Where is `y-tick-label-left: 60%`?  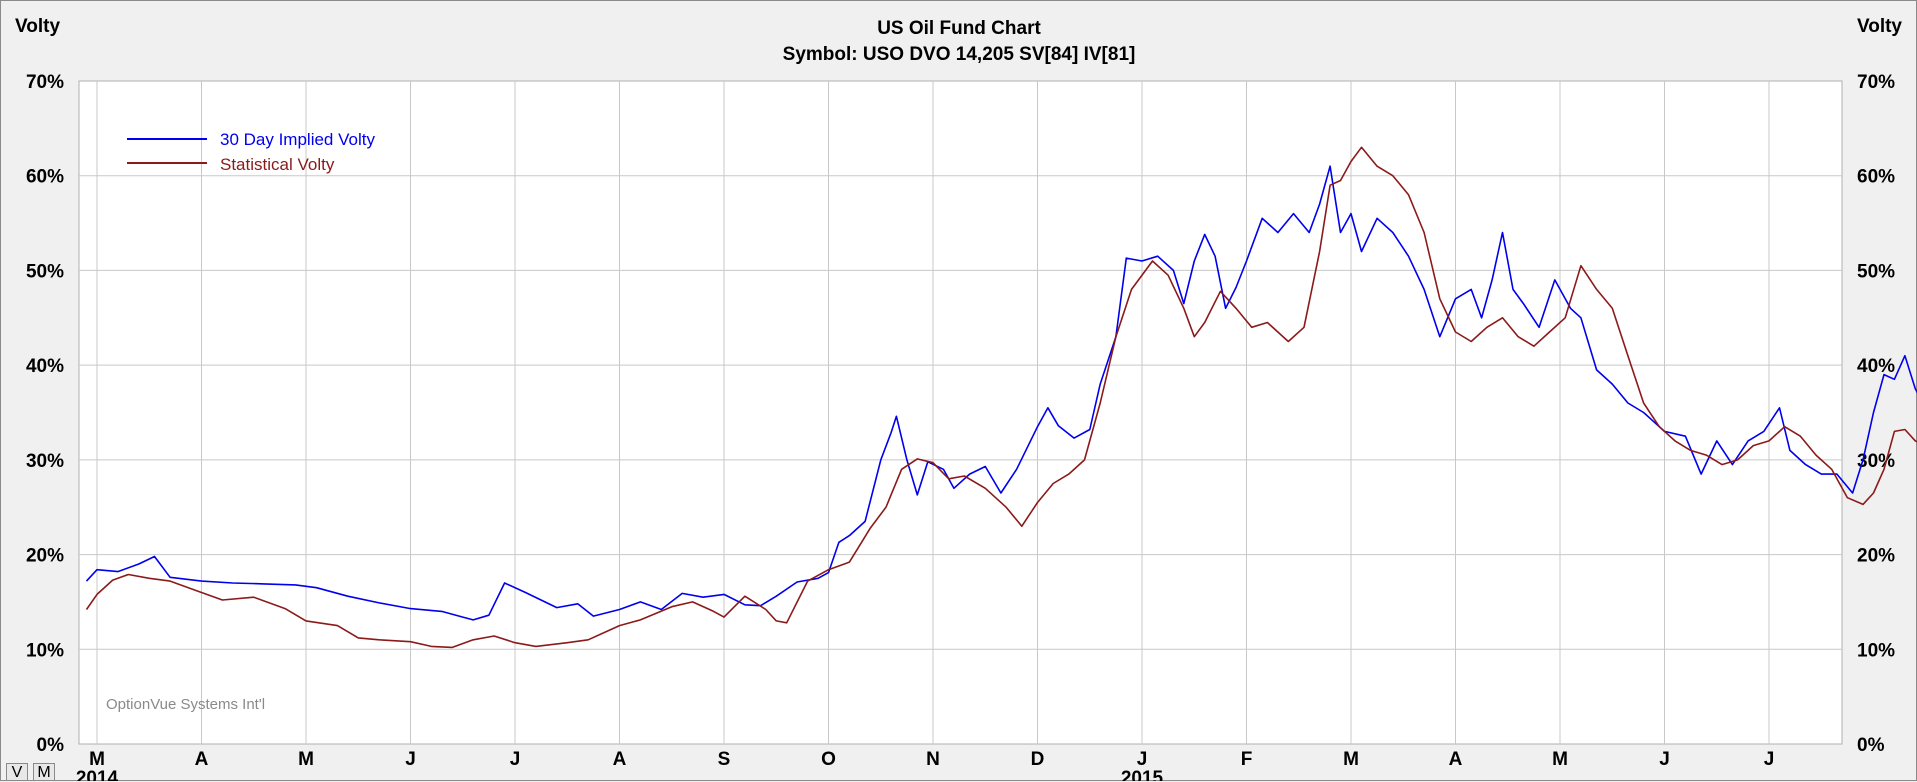 y-tick-label-left: 60% is located at coordinates (45, 177).